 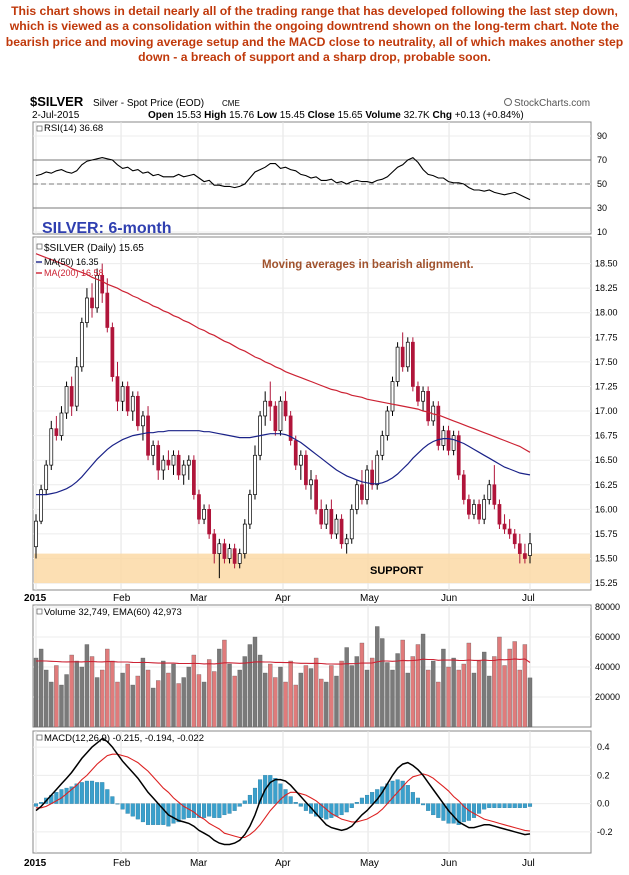 I want to click on date-tick-label: Jun, so click(x=449, y=598).